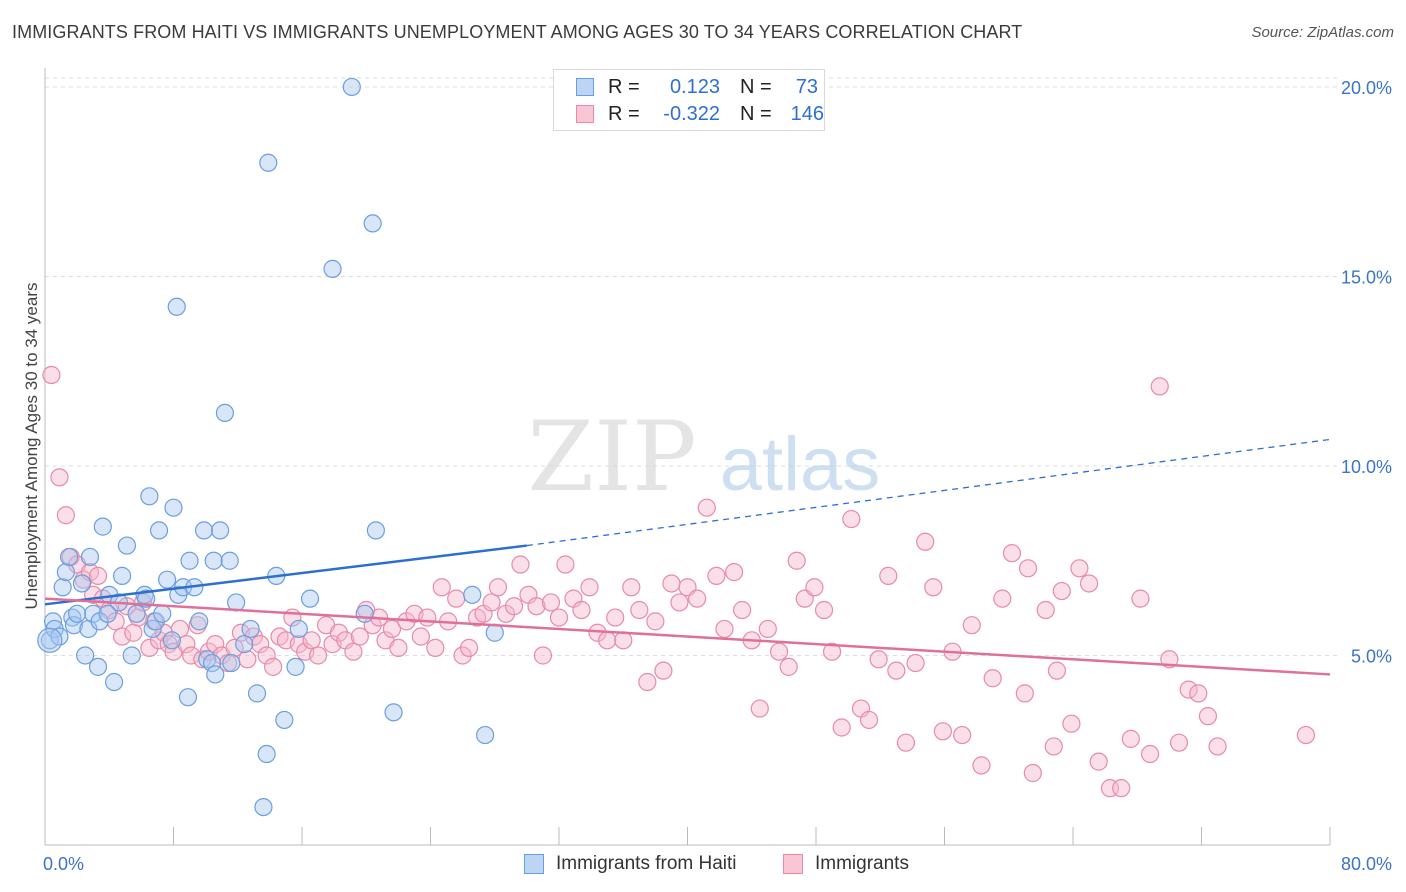 The height and width of the screenshot is (892, 1406). I want to click on bottom-legend-immigrants: Immigrants, so click(846, 864).